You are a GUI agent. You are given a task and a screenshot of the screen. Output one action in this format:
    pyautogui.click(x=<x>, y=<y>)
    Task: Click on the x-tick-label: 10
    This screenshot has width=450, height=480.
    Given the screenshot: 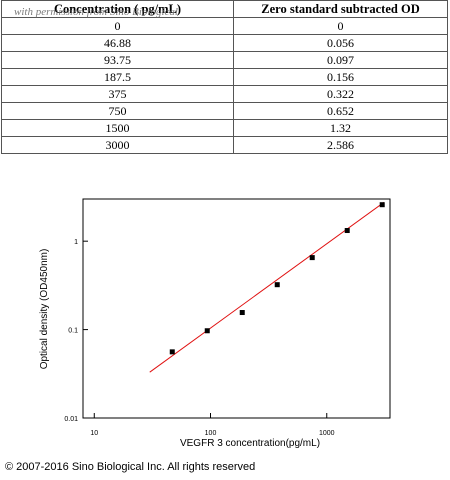 What is the action you would take?
    pyautogui.click(x=94, y=433)
    